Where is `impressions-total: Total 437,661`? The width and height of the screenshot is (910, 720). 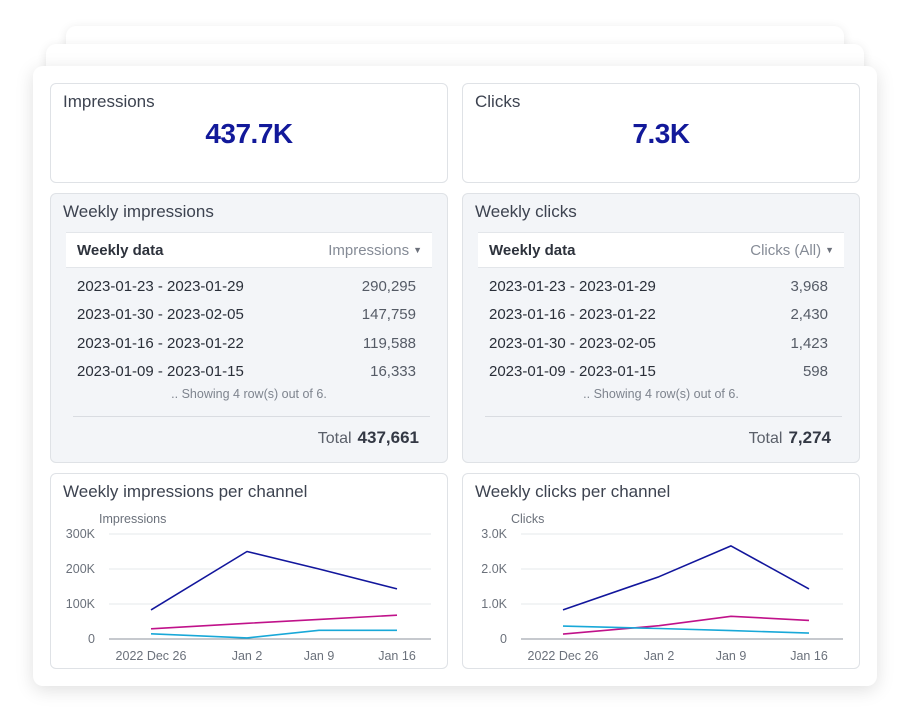
impressions-total: Total 437,661 is located at coordinates (368, 438).